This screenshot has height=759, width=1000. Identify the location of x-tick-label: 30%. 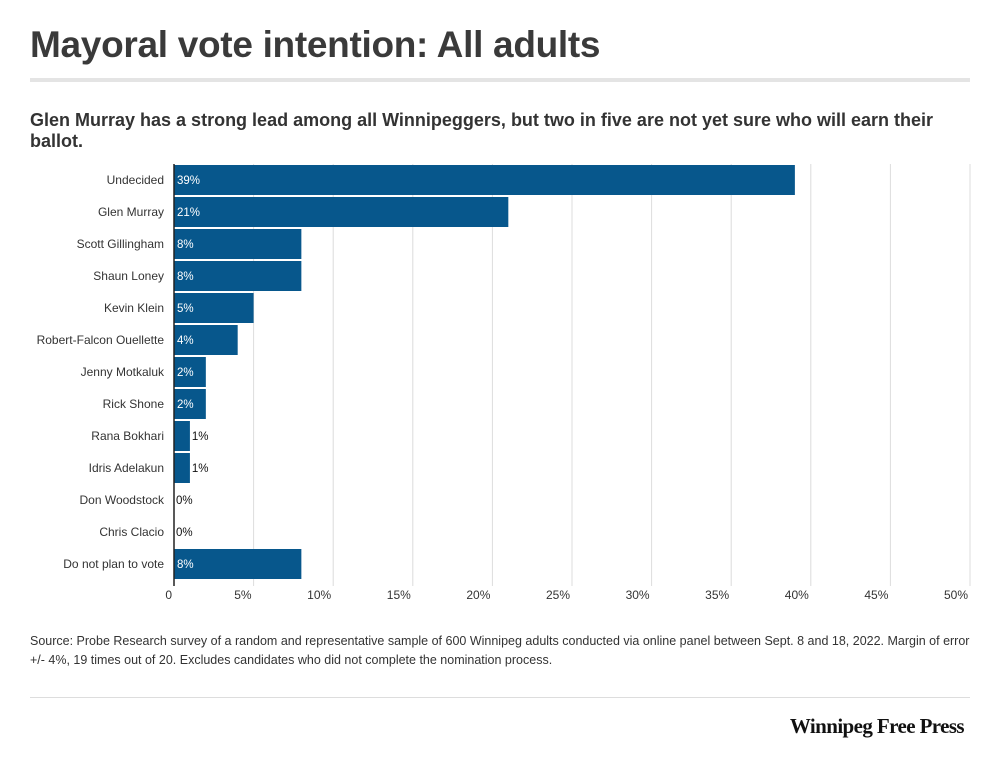
(638, 595).